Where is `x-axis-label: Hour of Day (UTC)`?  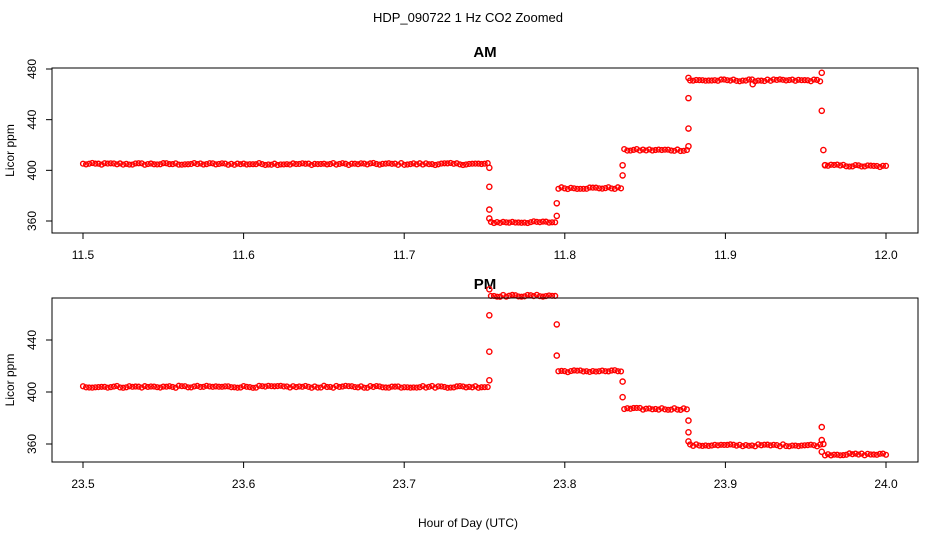
x-axis-label: Hour of Day (UTC) is located at coordinates (468, 523).